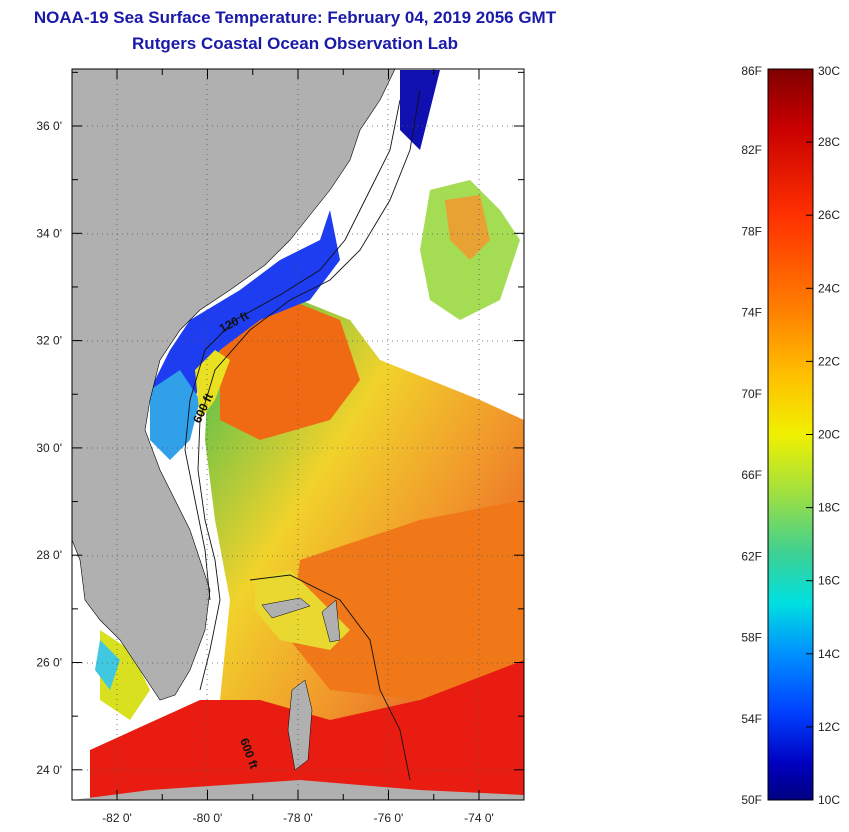  I want to click on colorbar-f-label: 50F, so click(751, 800).